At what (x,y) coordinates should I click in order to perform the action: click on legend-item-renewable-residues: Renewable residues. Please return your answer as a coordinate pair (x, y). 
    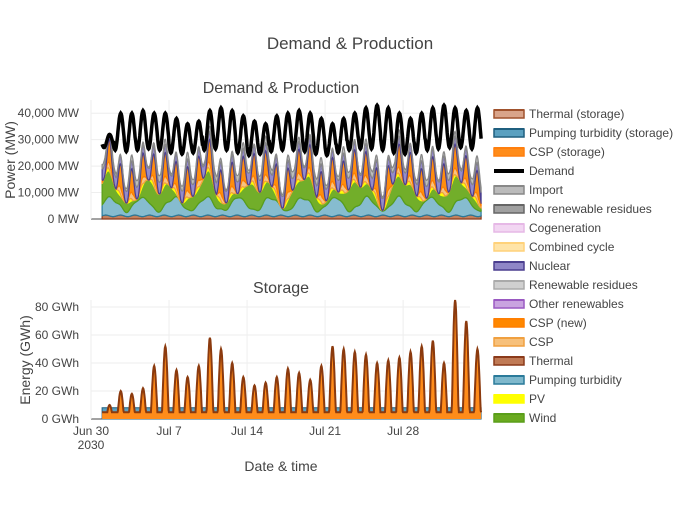
    Looking at the image, I should click on (565, 285).